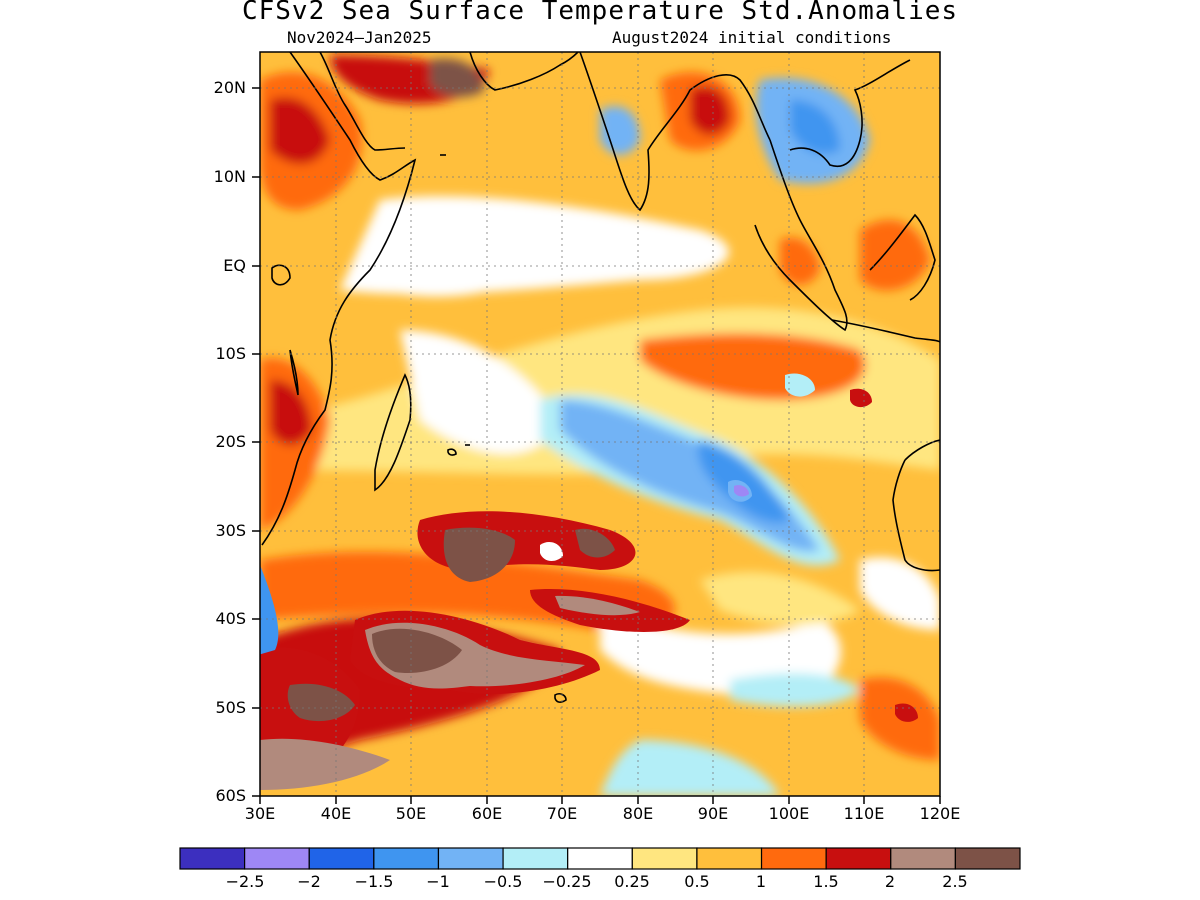 This screenshot has height=900, width=1200. What do you see at coordinates (260, 813) in the screenshot?
I see `lon-label: 30E` at bounding box center [260, 813].